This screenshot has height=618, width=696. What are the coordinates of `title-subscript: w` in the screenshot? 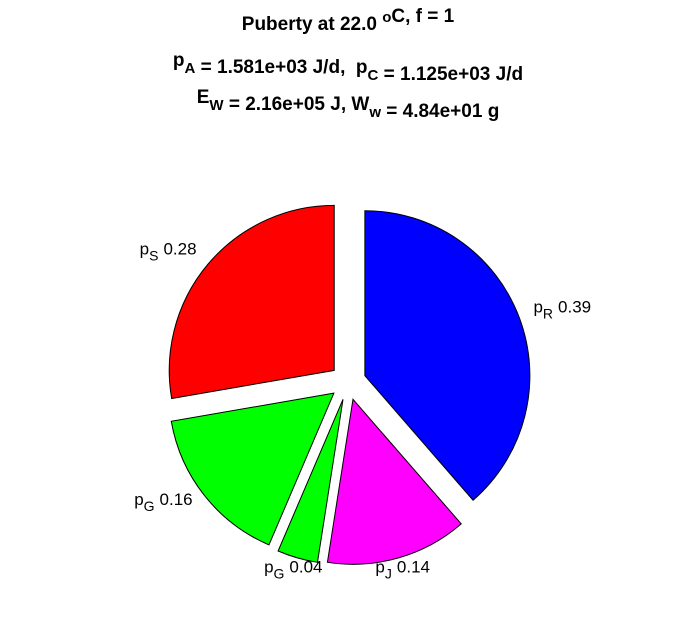 It's located at (374, 112).